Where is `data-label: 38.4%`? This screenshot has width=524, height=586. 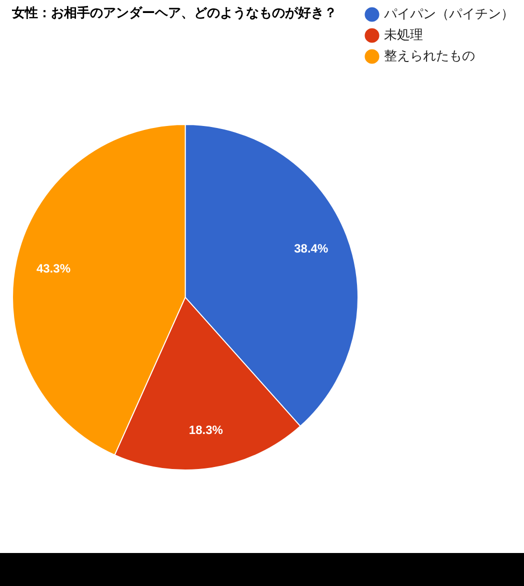 data-label: 38.4% is located at coordinates (311, 249).